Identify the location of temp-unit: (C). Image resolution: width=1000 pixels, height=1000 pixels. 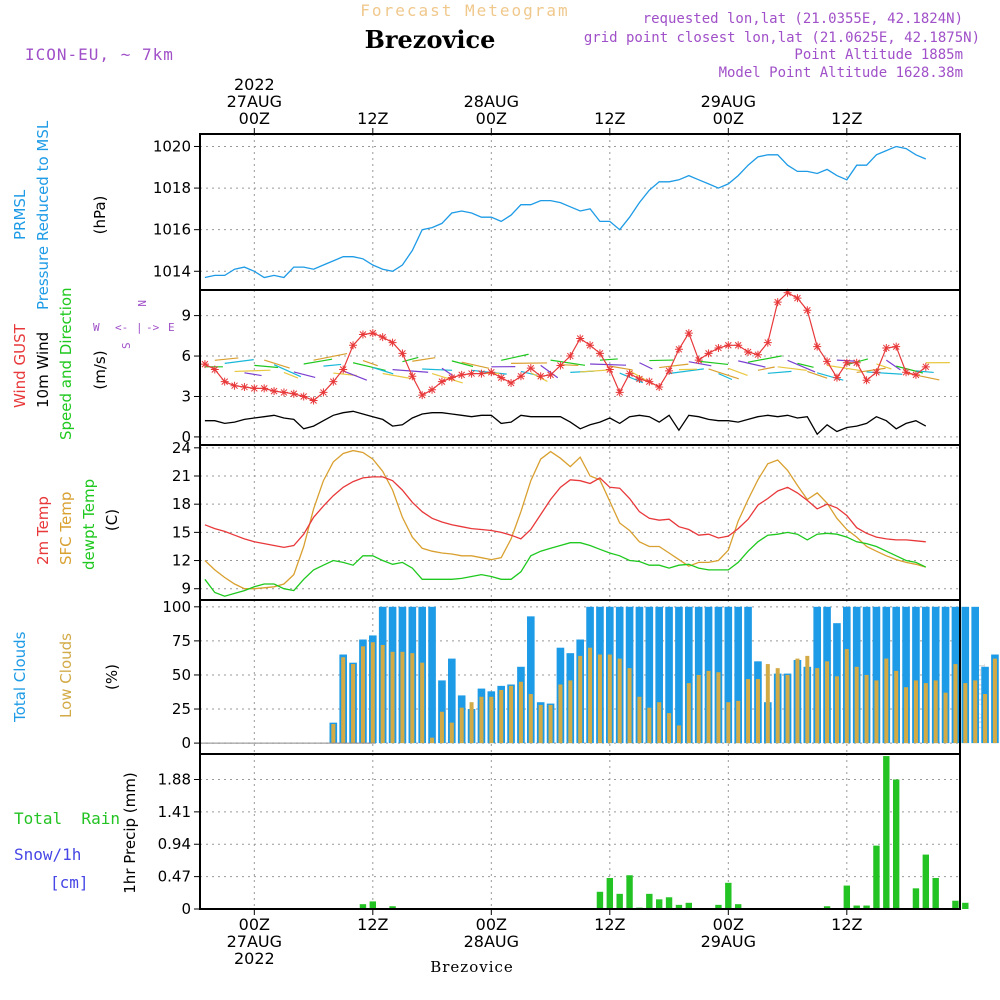
(112, 520).